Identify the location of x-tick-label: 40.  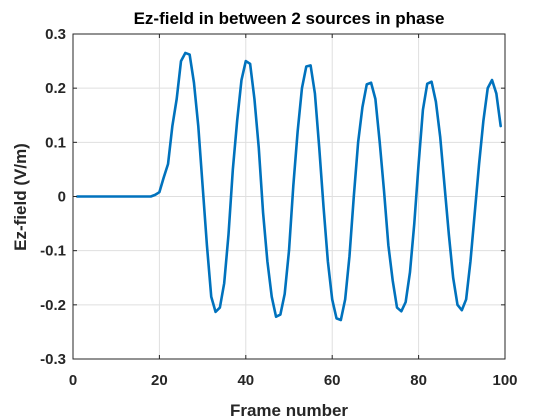
(245, 380).